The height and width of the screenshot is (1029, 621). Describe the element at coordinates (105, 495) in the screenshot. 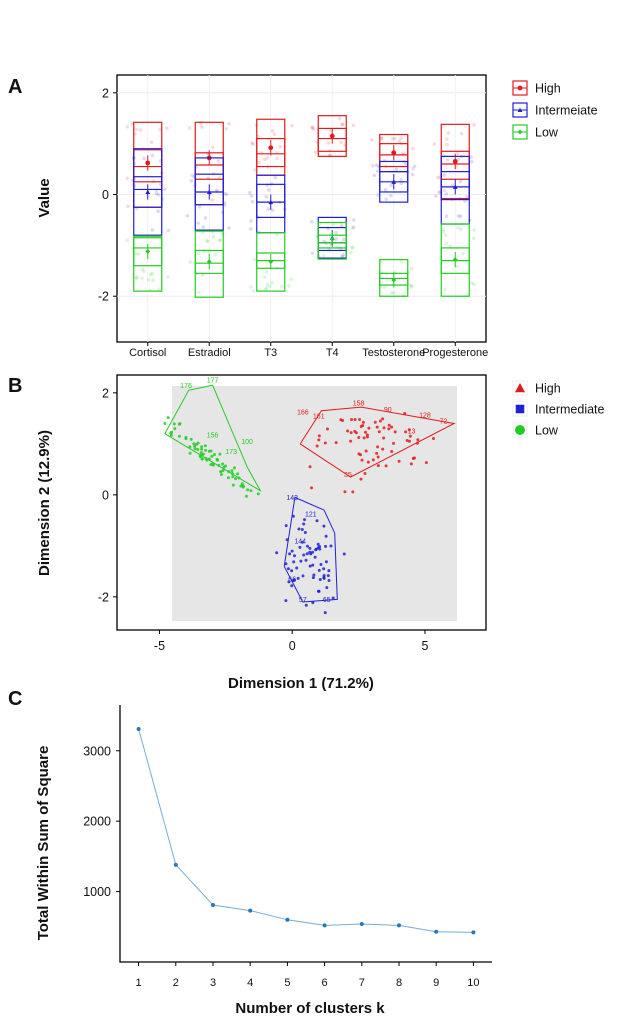

I see `panel-b-y-tick-label: 0` at that location.